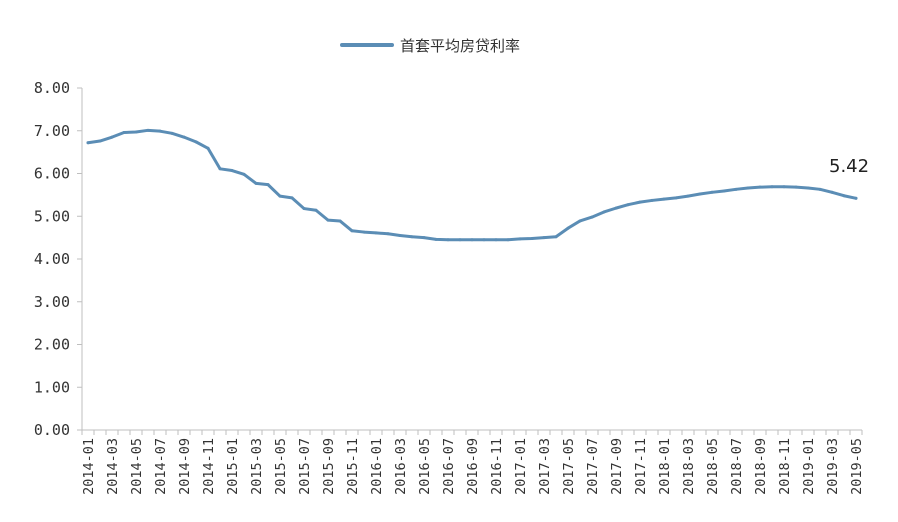  What do you see at coordinates (473, 466) in the screenshot?
I see `x-tick-label: 2016-09` at bounding box center [473, 466].